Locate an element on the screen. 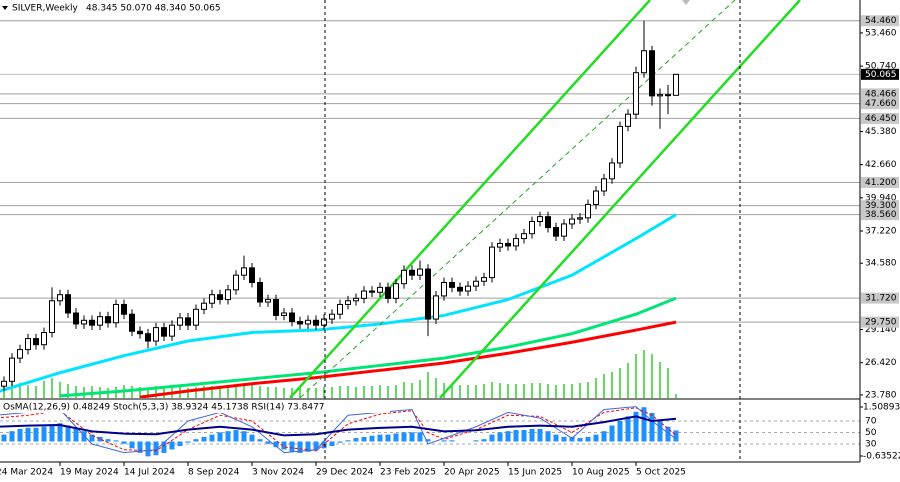 Image resolution: width=900 pixels, height=482 pixels. y-tick-label: 23.780 is located at coordinates (881, 395).